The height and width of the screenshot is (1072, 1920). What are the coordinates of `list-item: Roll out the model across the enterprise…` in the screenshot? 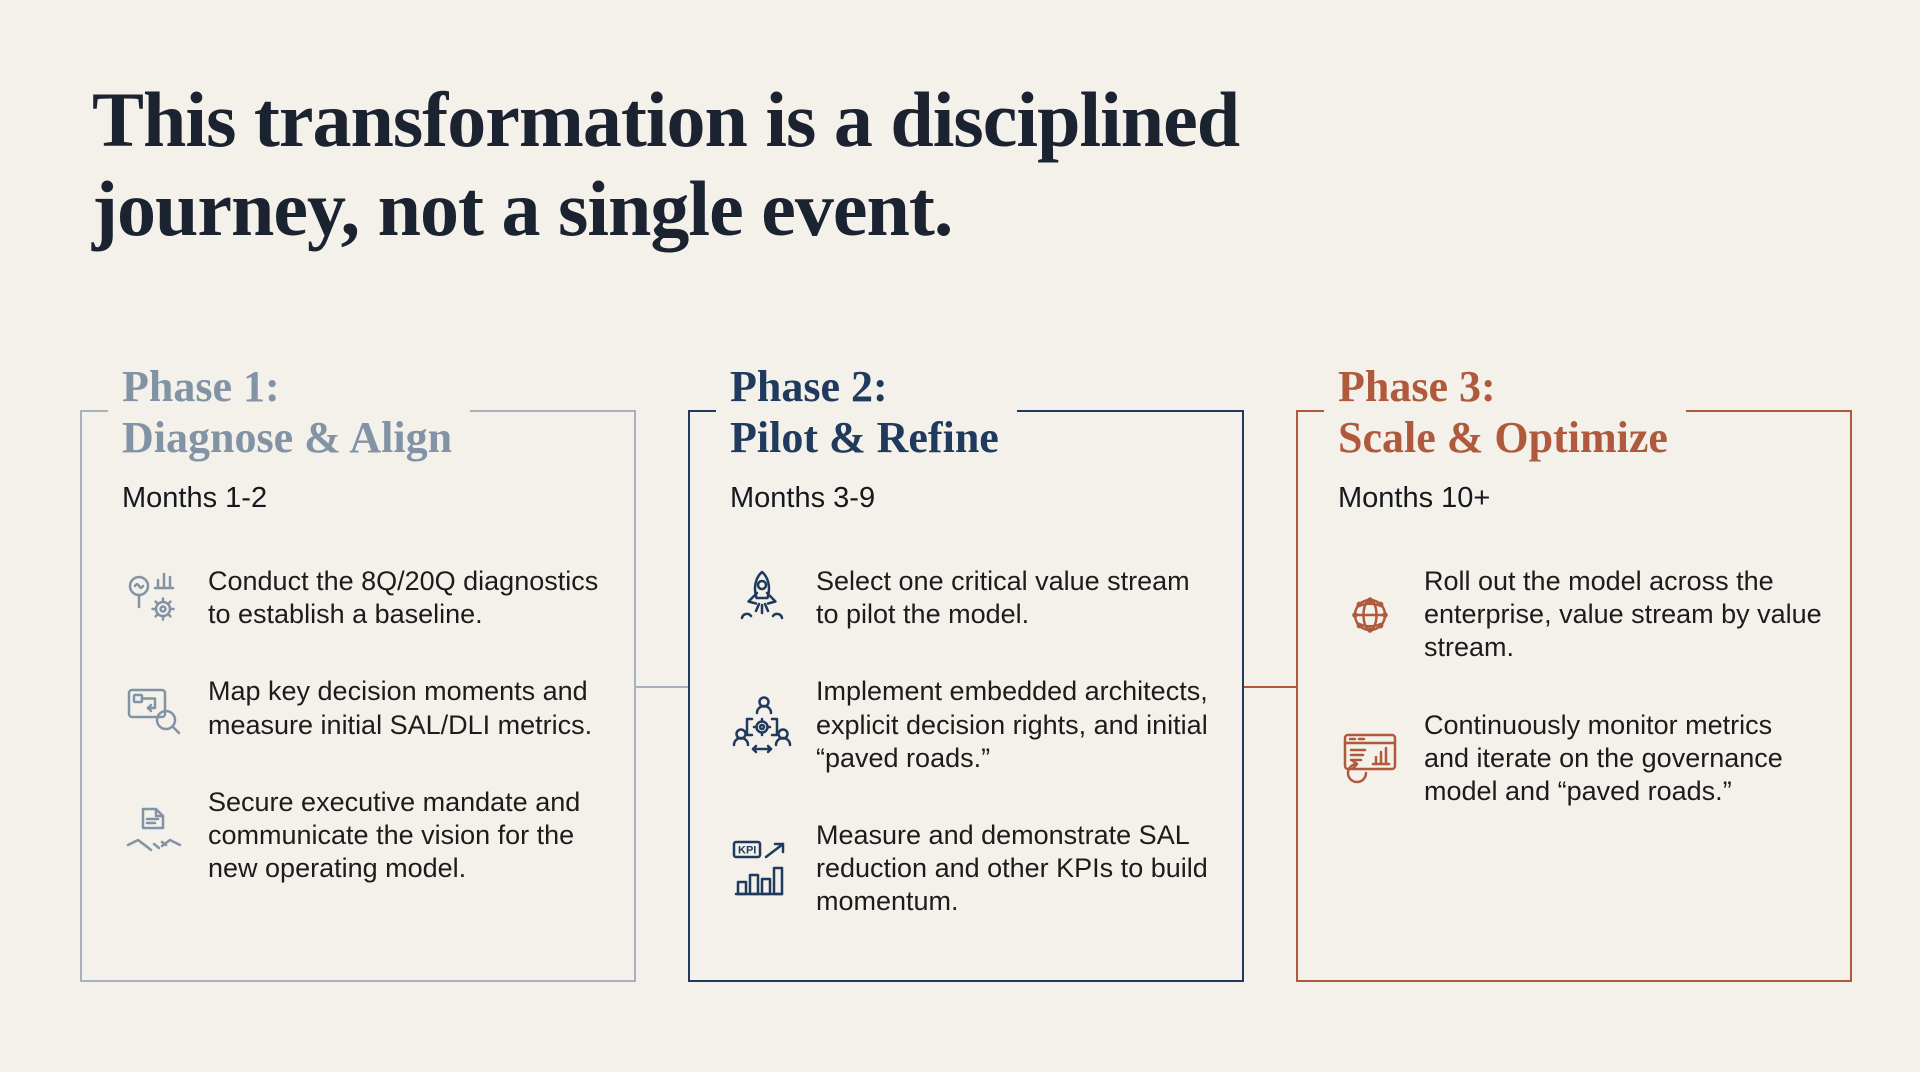 It's located at (1580, 615).